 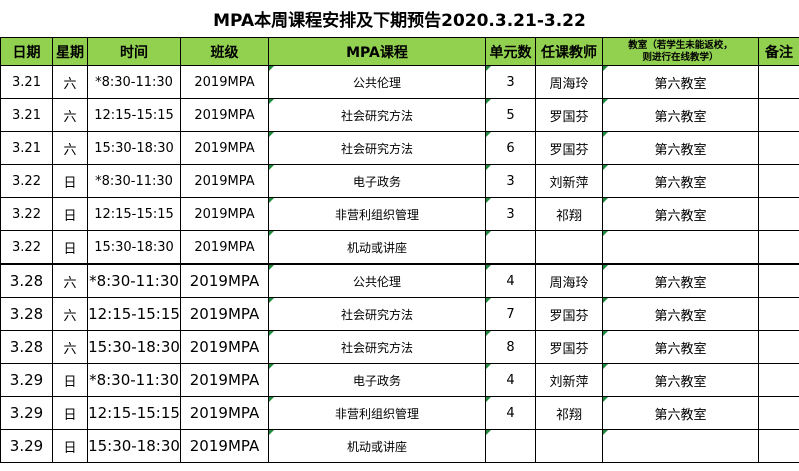 I want to click on table-row: 3.21 六 15:30-18:30 2019MPA 社会研究方法 6 罗国芬 第六教室, so click(x=399, y=148).